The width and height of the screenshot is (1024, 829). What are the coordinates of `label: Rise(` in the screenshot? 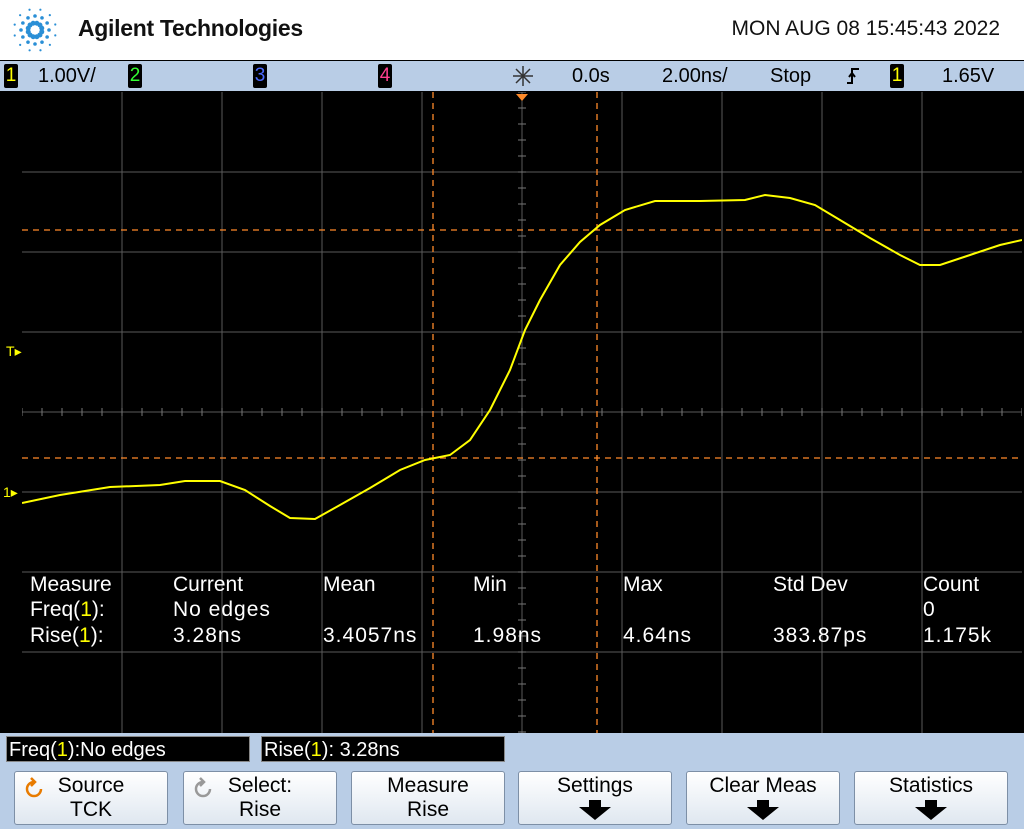 It's located at (55, 635).